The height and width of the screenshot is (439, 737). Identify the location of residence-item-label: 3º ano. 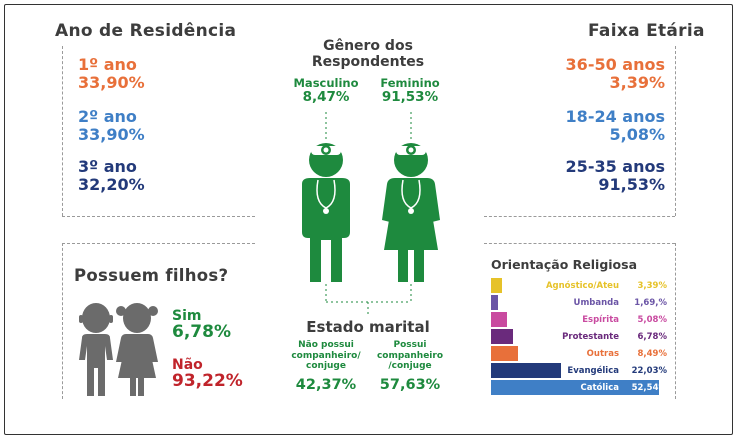
(107, 166).